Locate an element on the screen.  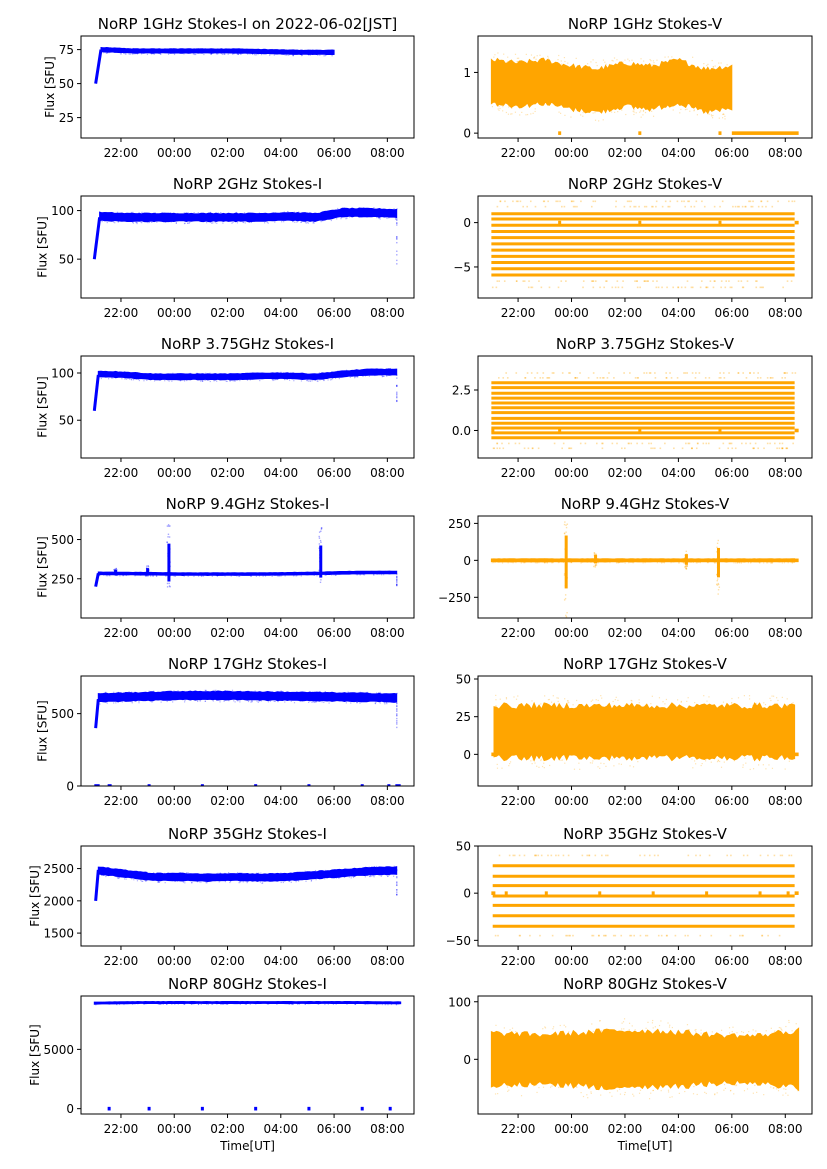
x-tick-label: 08:00 is located at coordinates (785, 1129).